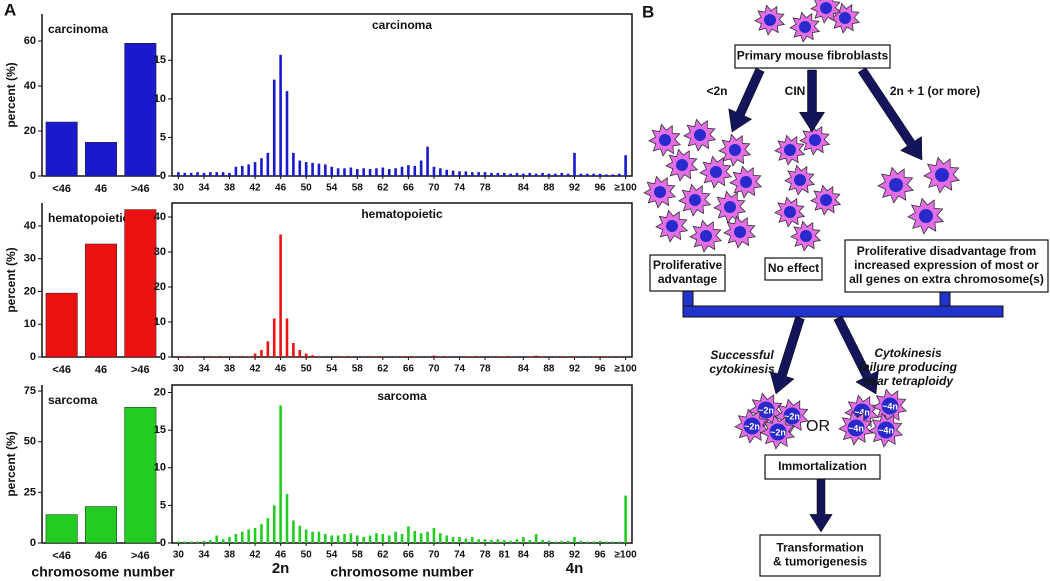 This screenshot has height=581, width=1050. What do you see at coordinates (688, 279) in the screenshot?
I see `node-label: advantage` at bounding box center [688, 279].